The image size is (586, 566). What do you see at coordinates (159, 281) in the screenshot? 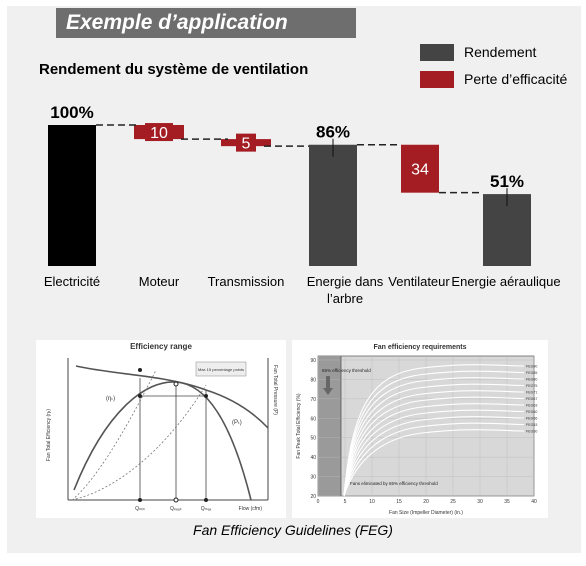
I see `category-label: Moteur` at bounding box center [159, 281].